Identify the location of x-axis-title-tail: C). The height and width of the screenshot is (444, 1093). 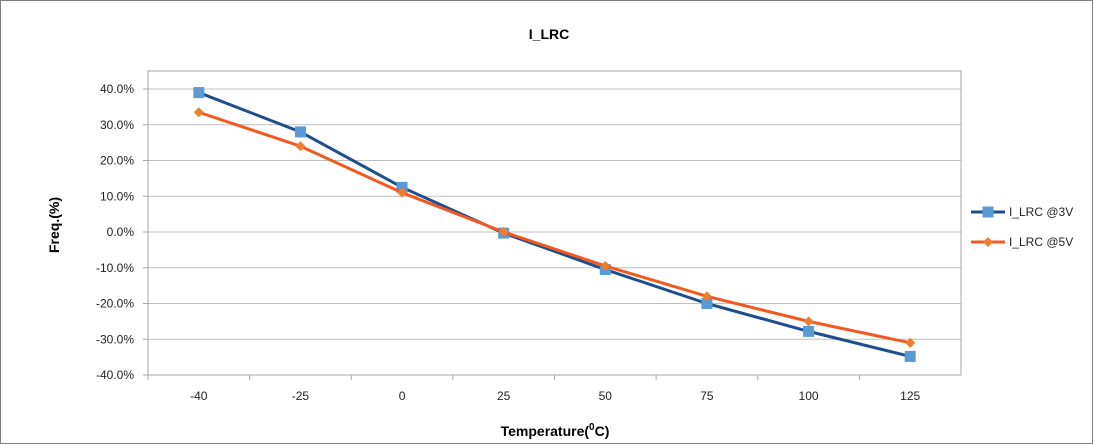
(602, 431).